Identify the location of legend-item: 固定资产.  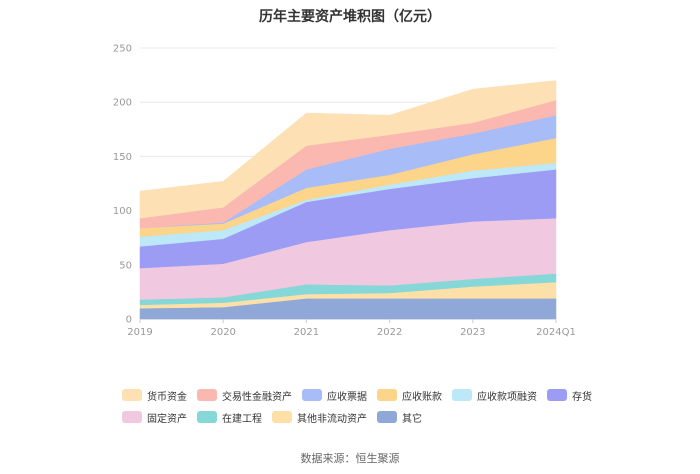
(154, 417).